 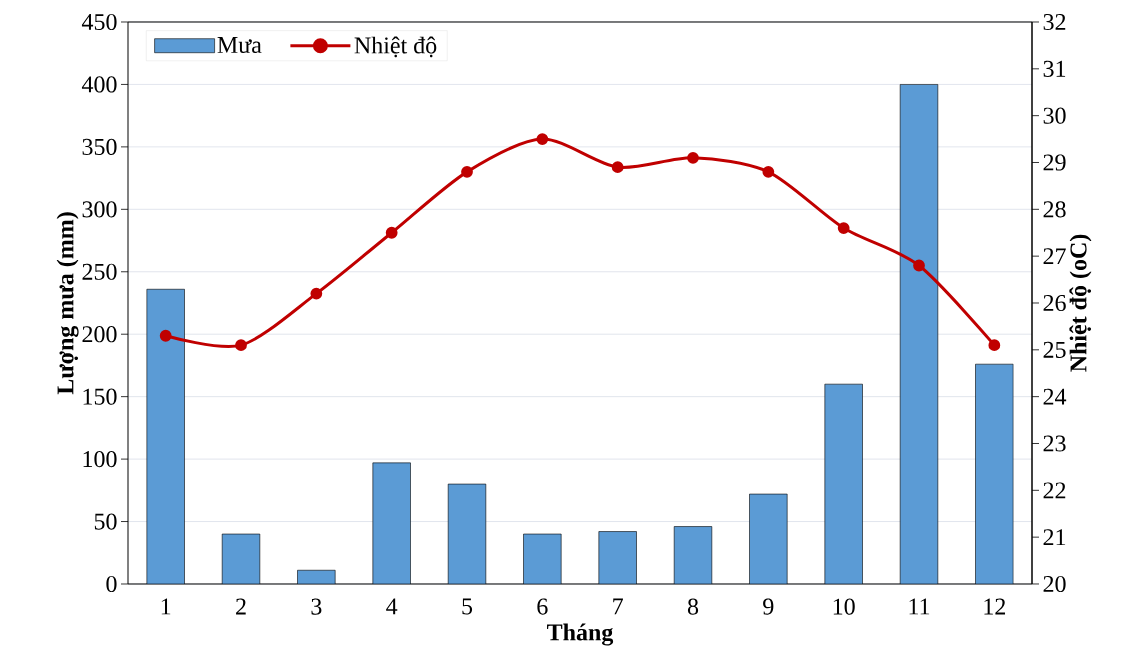 I want to click on y2-tick-label: 20, so click(x=1054, y=584).